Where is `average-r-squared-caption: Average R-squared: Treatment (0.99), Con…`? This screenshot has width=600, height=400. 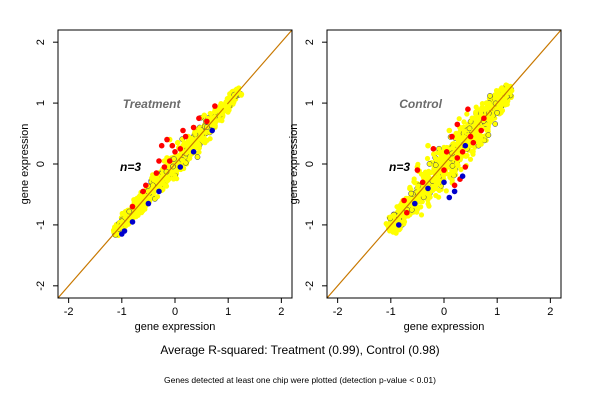
average-r-squared-caption: Average R-squared: Treatment (0.99), Con… is located at coordinates (300, 350).